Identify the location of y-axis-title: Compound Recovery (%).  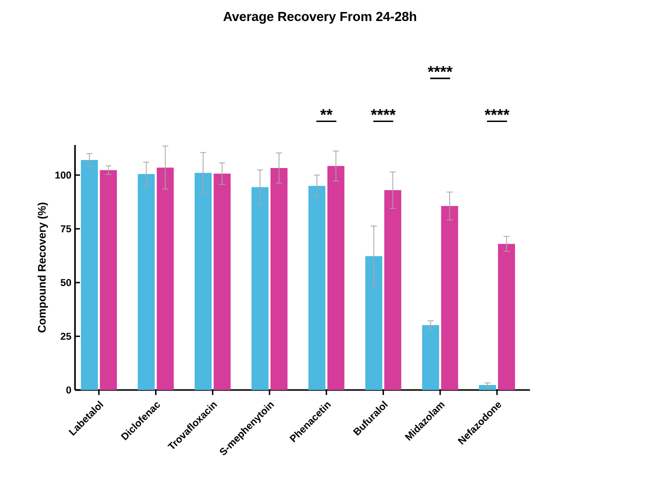
(43, 267).